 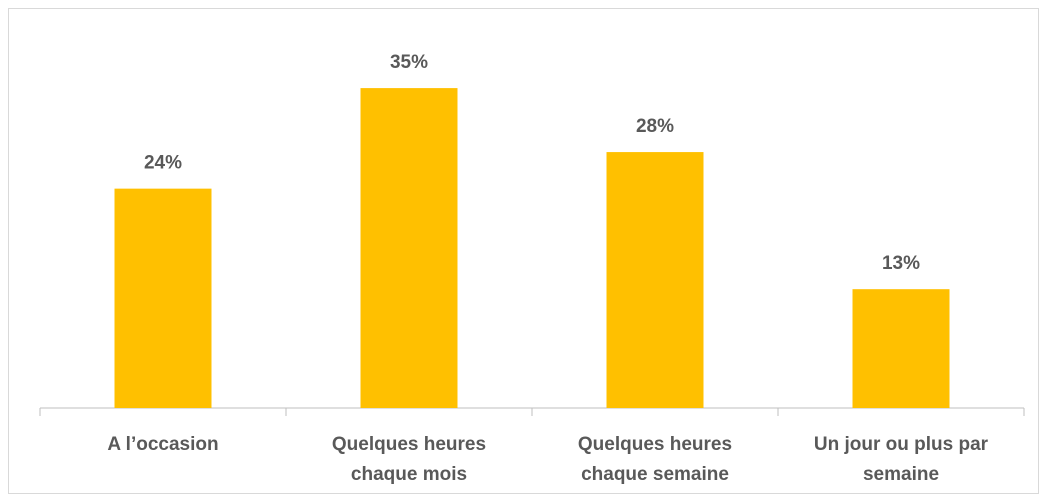 What do you see at coordinates (655, 459) in the screenshot?
I see `x-tick-label: Quelques heures chaque semaine` at bounding box center [655, 459].